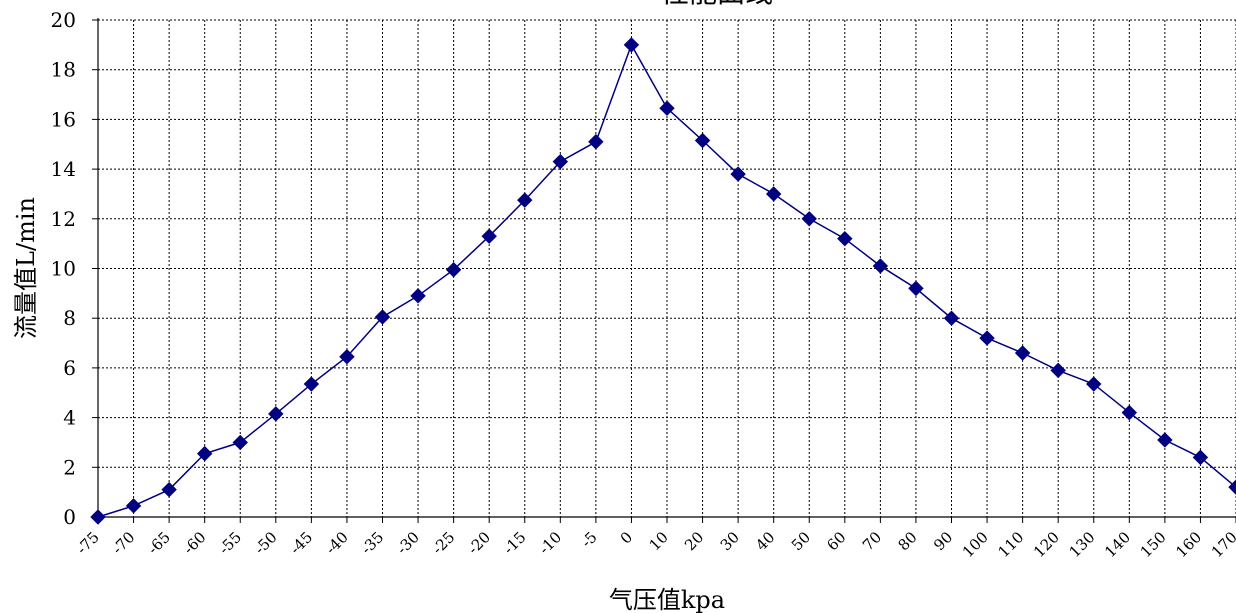 The width and height of the screenshot is (1236, 613). Describe the element at coordinates (1153, 544) in the screenshot. I see `x-tick-label: 150` at that location.